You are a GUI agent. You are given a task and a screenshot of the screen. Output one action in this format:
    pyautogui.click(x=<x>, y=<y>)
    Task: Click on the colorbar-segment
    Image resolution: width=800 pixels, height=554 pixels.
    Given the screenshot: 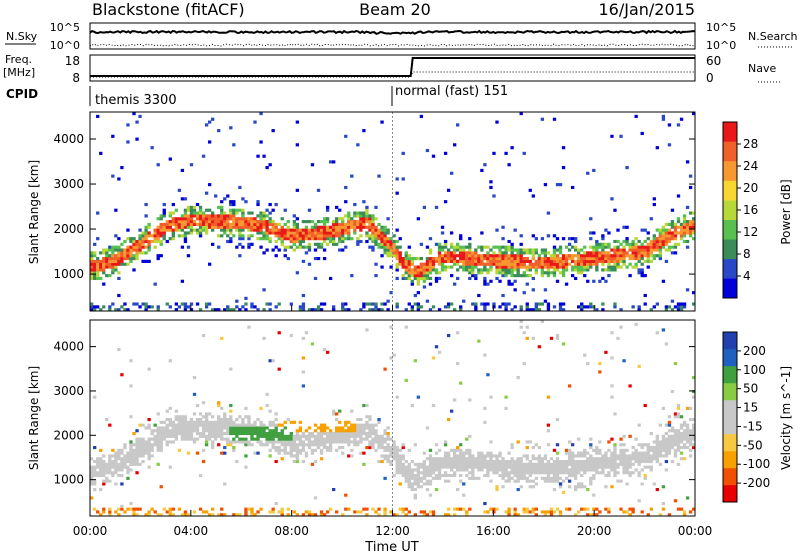 What is the action you would take?
    pyautogui.click(x=730, y=443)
    